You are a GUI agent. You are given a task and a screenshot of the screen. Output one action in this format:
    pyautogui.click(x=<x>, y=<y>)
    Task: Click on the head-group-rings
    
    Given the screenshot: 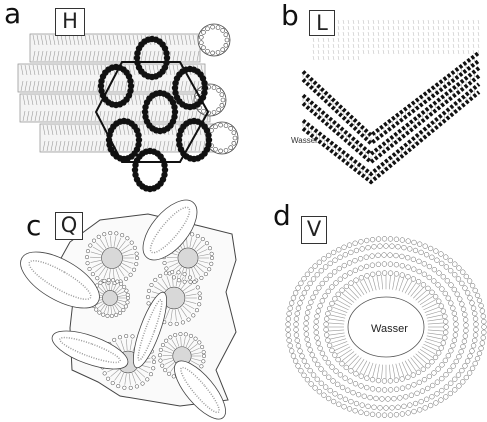 What is the action you would take?
    pyautogui.click(x=155, y=114)
    